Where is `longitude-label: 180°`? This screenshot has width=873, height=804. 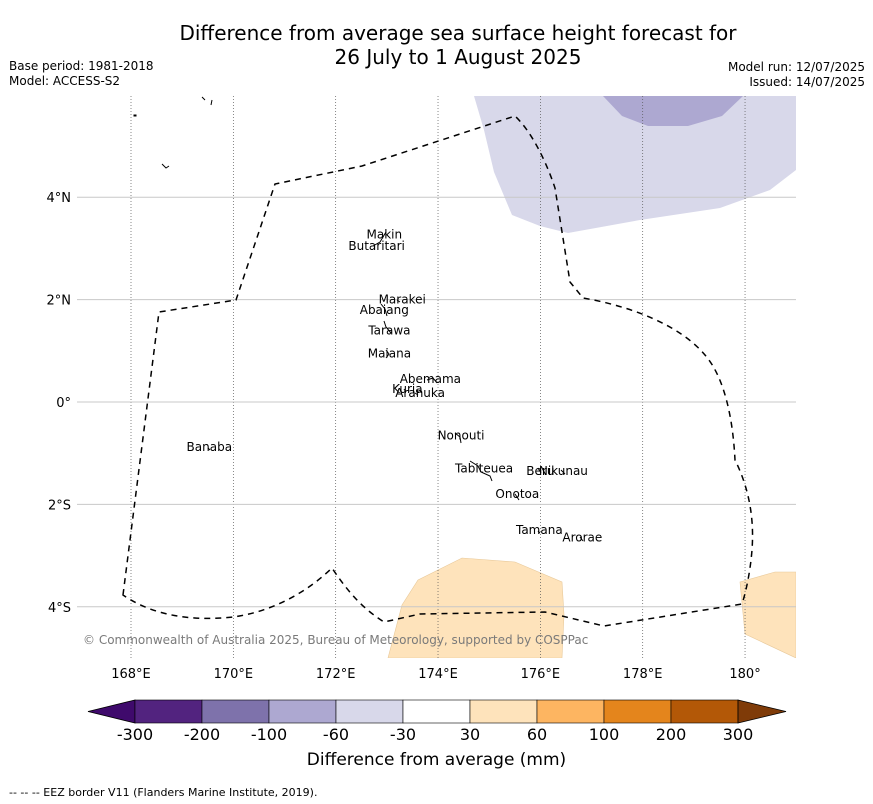 longitude-label: 180° is located at coordinates (744, 674).